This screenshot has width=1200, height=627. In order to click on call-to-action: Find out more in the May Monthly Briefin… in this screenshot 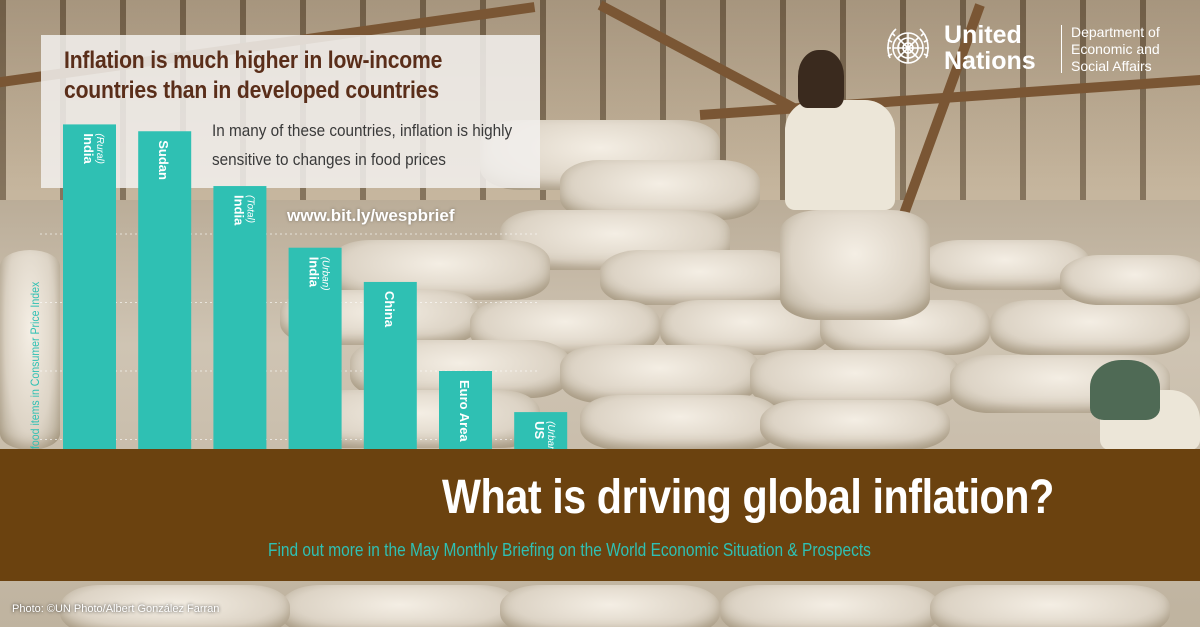, I will do `click(569, 550)`.